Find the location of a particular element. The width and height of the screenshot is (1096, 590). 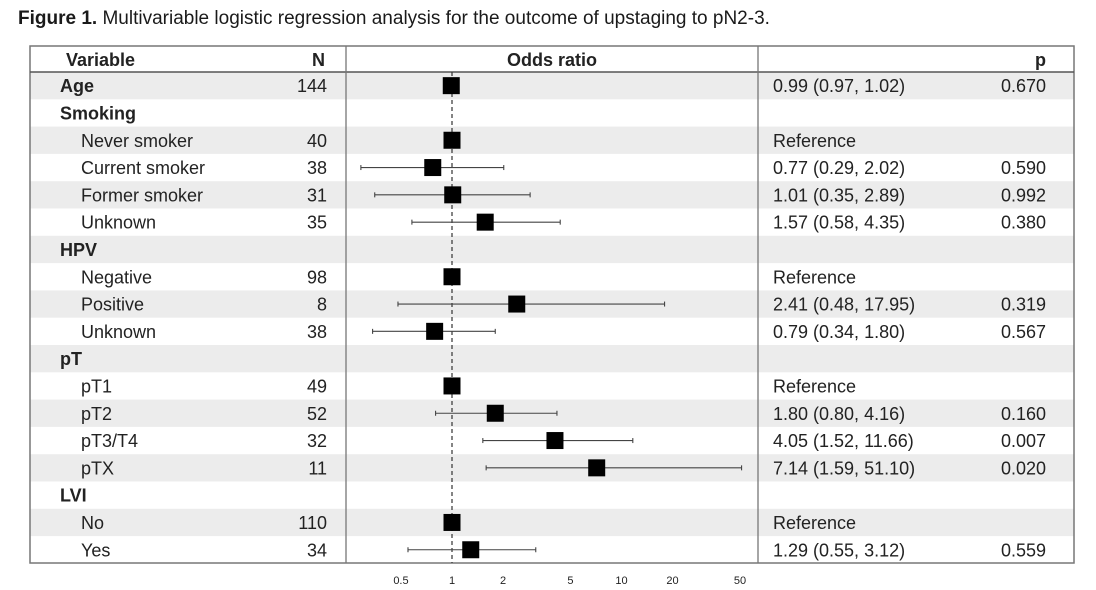

p-value: 0.992 is located at coordinates (1023, 195).